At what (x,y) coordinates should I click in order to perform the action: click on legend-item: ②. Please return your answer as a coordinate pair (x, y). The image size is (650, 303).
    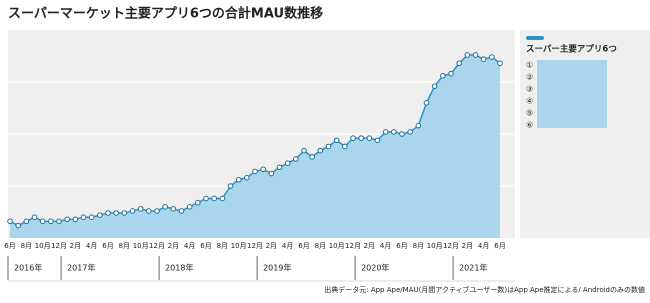
    Looking at the image, I should click on (529, 77).